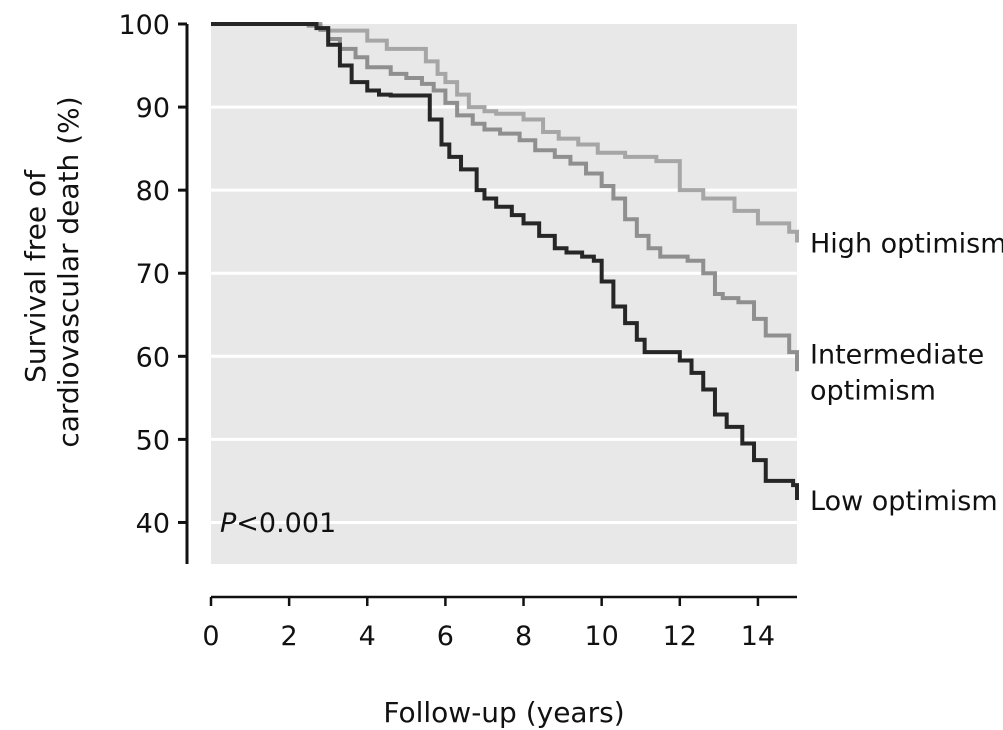  Describe the element at coordinates (873, 390) in the screenshot. I see `series-label-intermediate-optimism-2: optimism` at that location.